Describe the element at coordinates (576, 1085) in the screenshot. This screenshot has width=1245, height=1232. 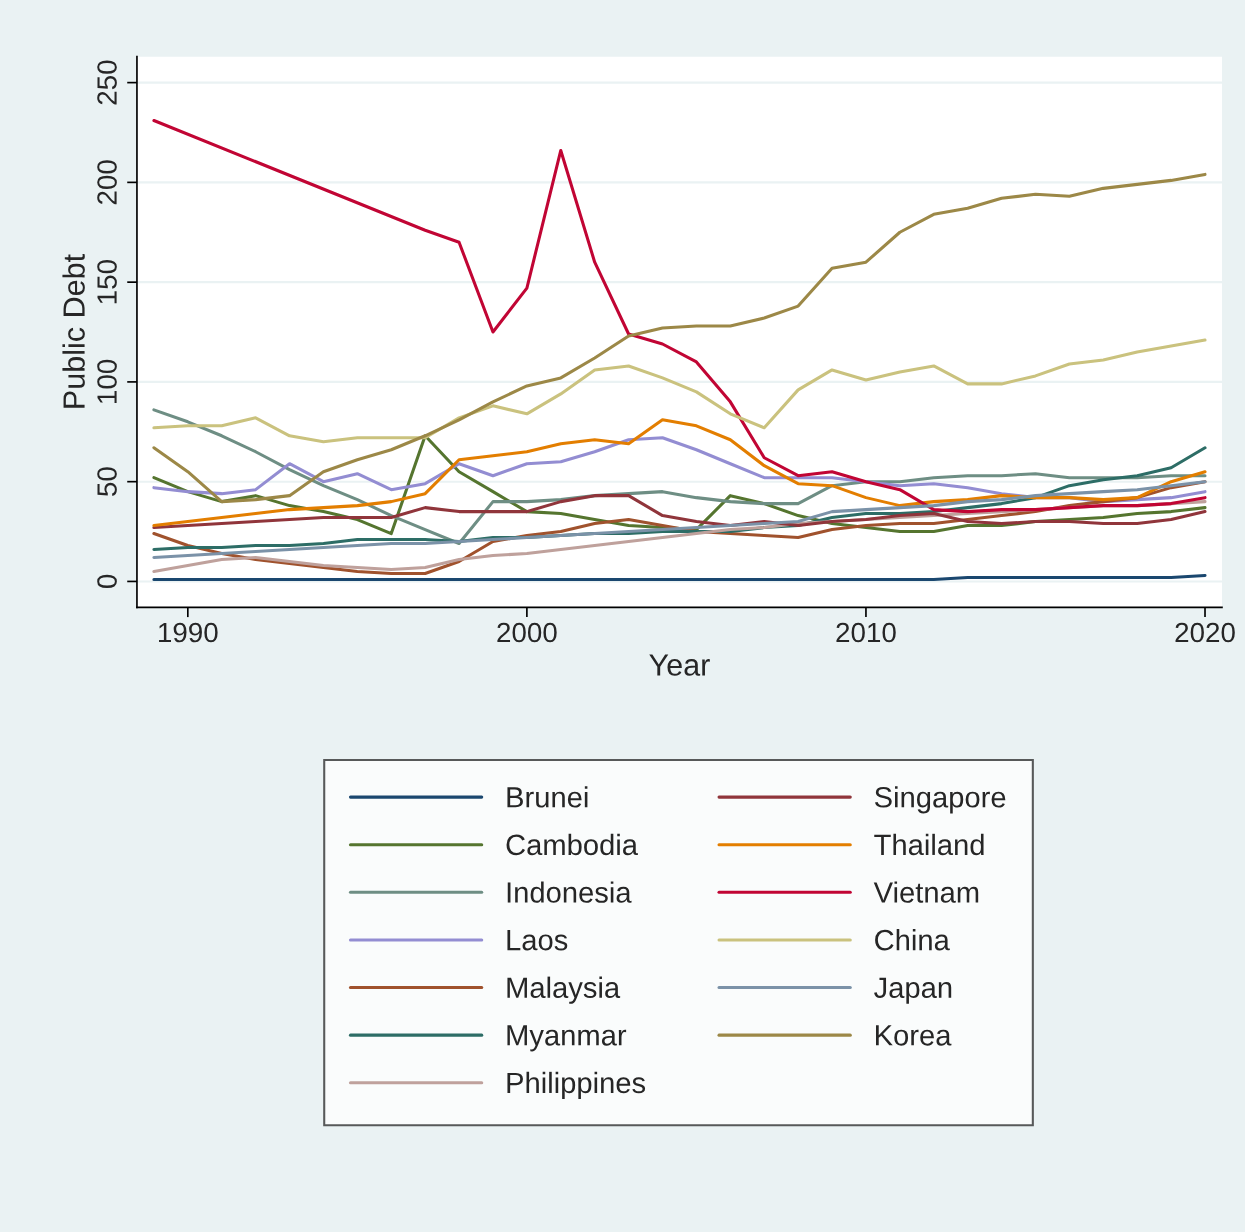
I see `legend-label: Philippines` at that location.